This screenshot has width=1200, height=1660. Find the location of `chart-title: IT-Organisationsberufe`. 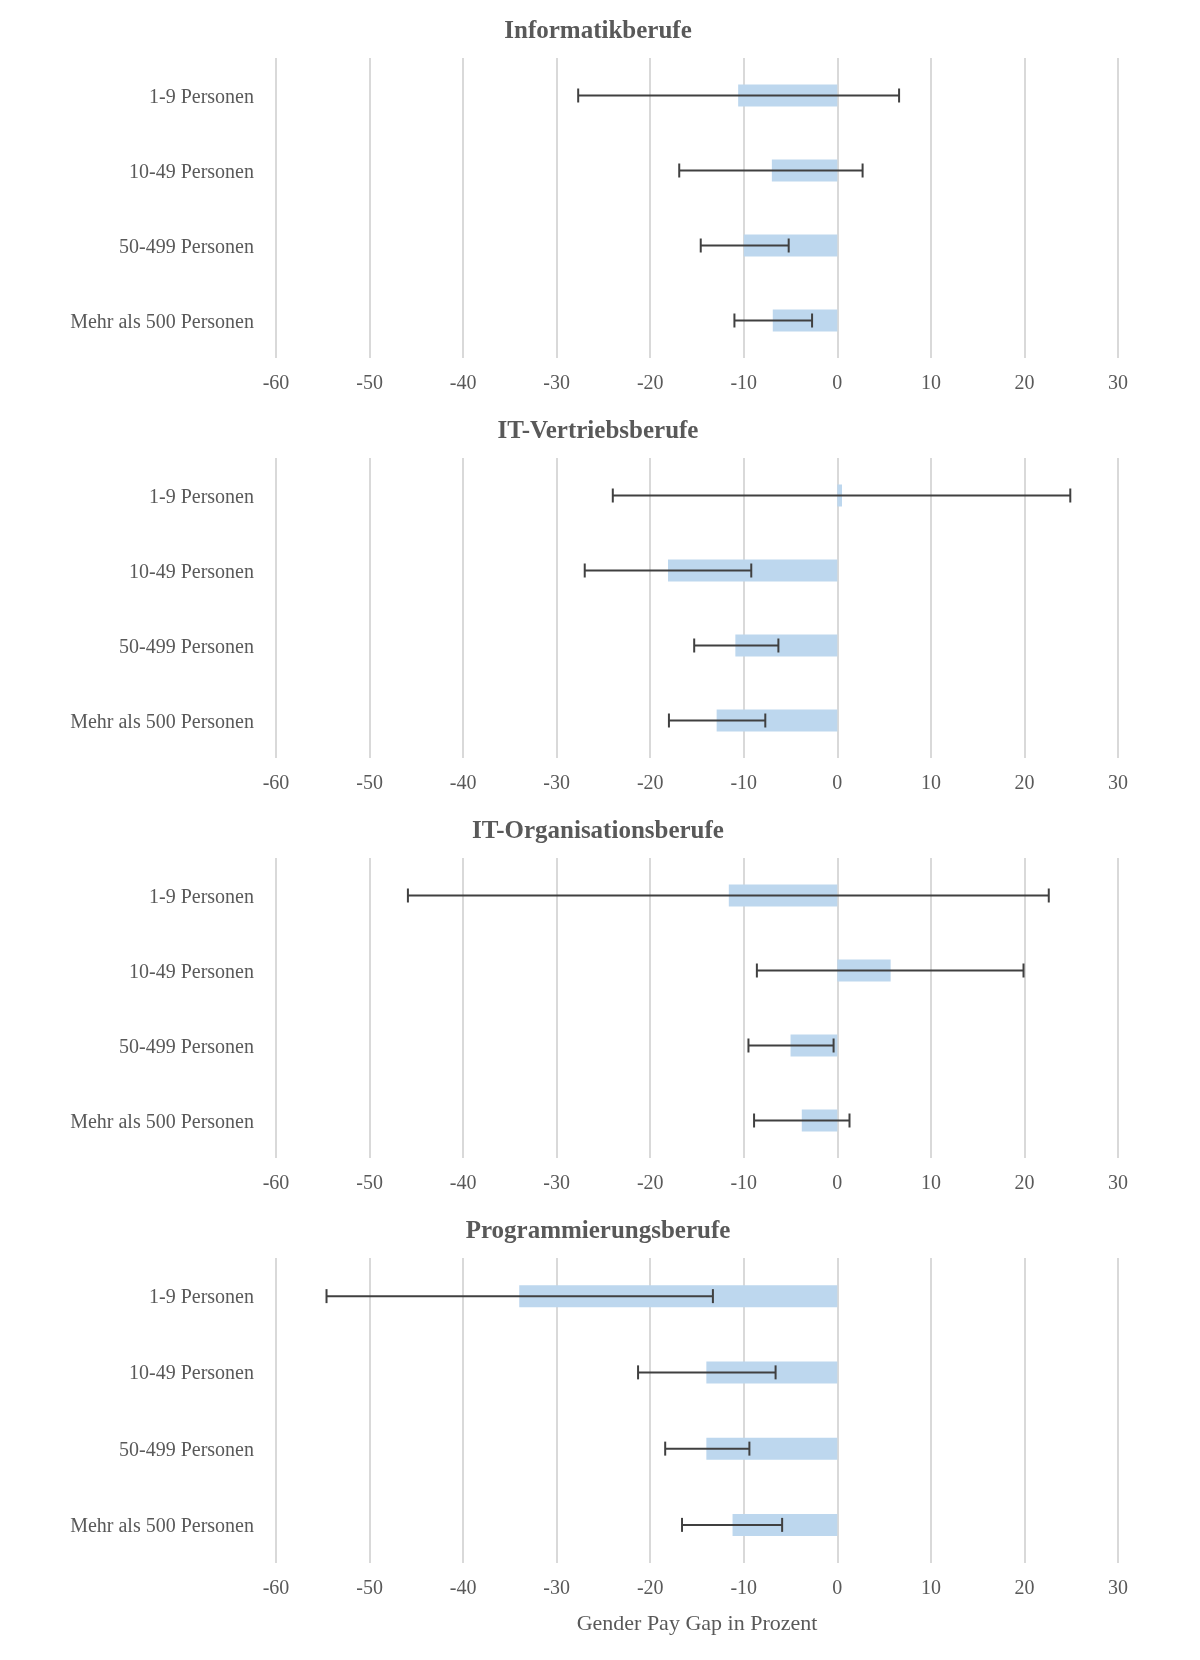

chart-title: IT-Organisationsberufe is located at coordinates (598, 829).